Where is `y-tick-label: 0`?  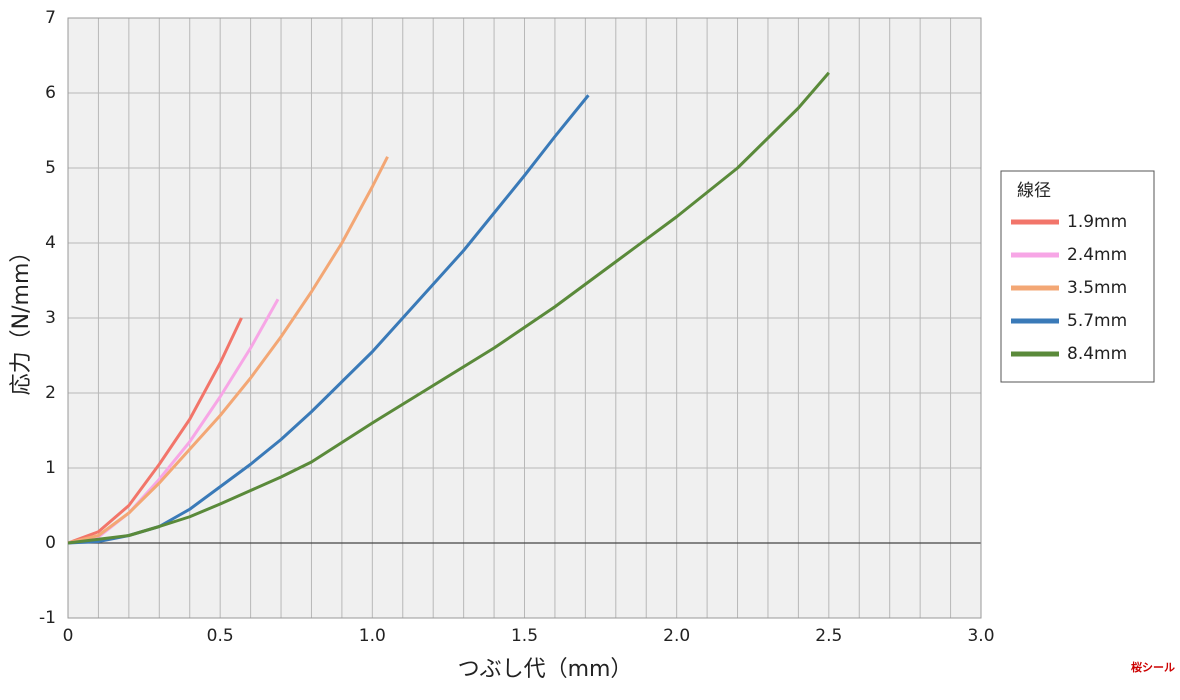 y-tick-label: 0 is located at coordinates (50, 543).